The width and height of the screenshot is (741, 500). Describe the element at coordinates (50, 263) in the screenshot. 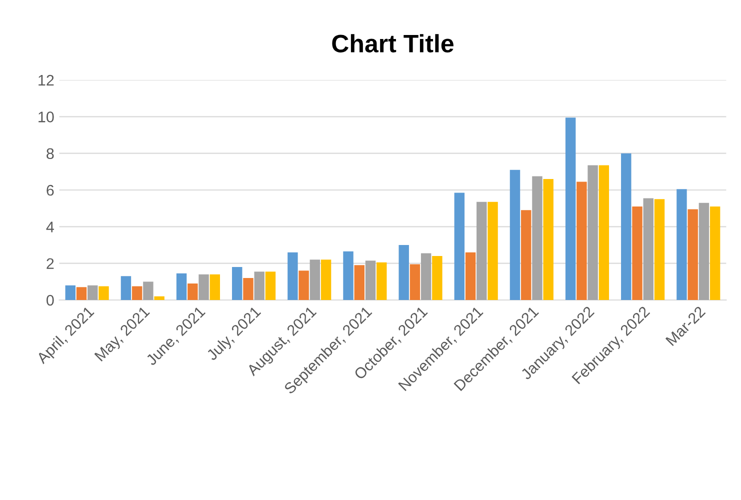

I see `y-tick-label: 2` at that location.